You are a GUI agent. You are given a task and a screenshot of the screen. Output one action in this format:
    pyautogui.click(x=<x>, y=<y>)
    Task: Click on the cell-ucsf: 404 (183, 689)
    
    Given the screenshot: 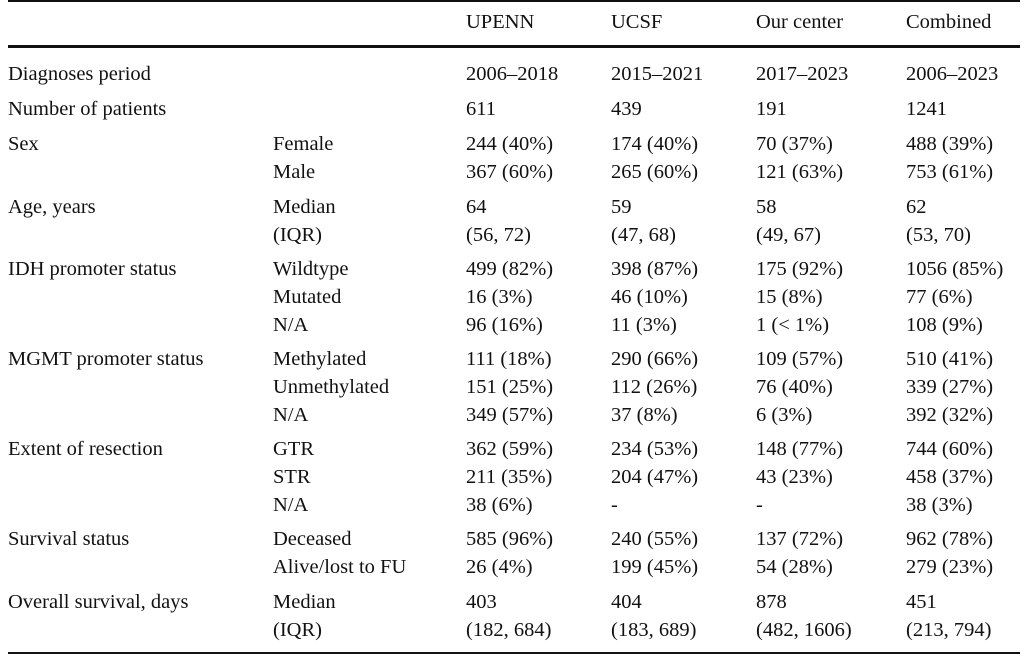 What is the action you would take?
    pyautogui.click(x=653, y=616)
    